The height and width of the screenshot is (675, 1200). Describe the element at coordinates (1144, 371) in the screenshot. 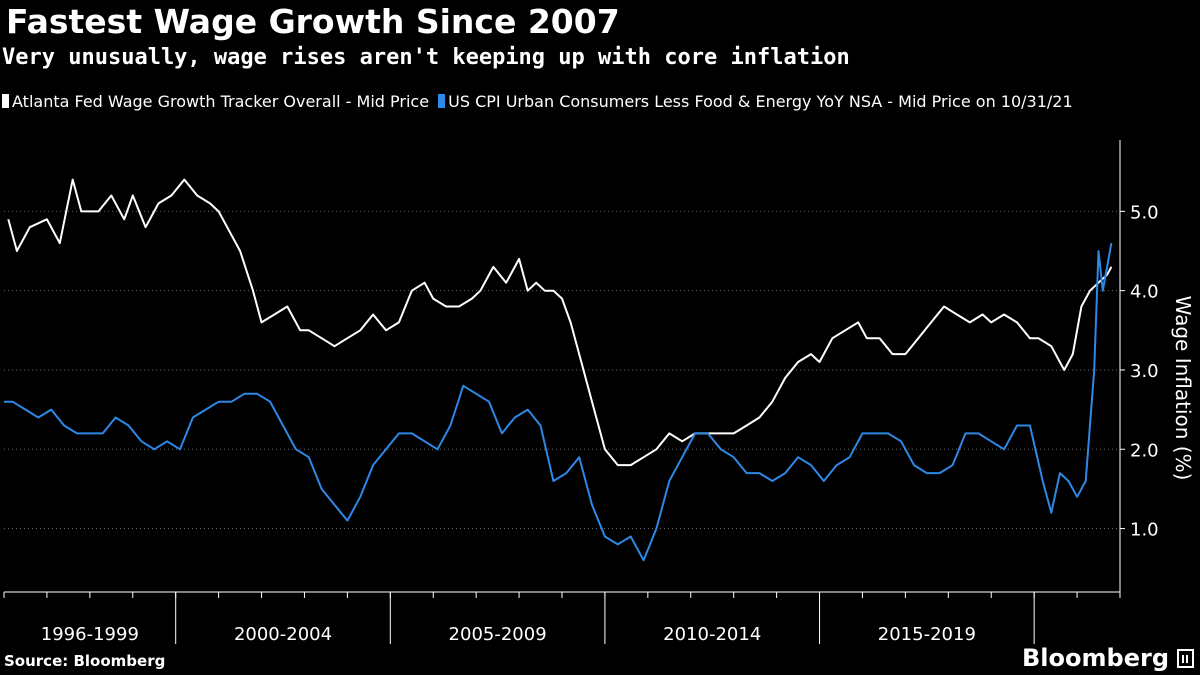

I see `y-tick-label-2: 3.0` at that location.